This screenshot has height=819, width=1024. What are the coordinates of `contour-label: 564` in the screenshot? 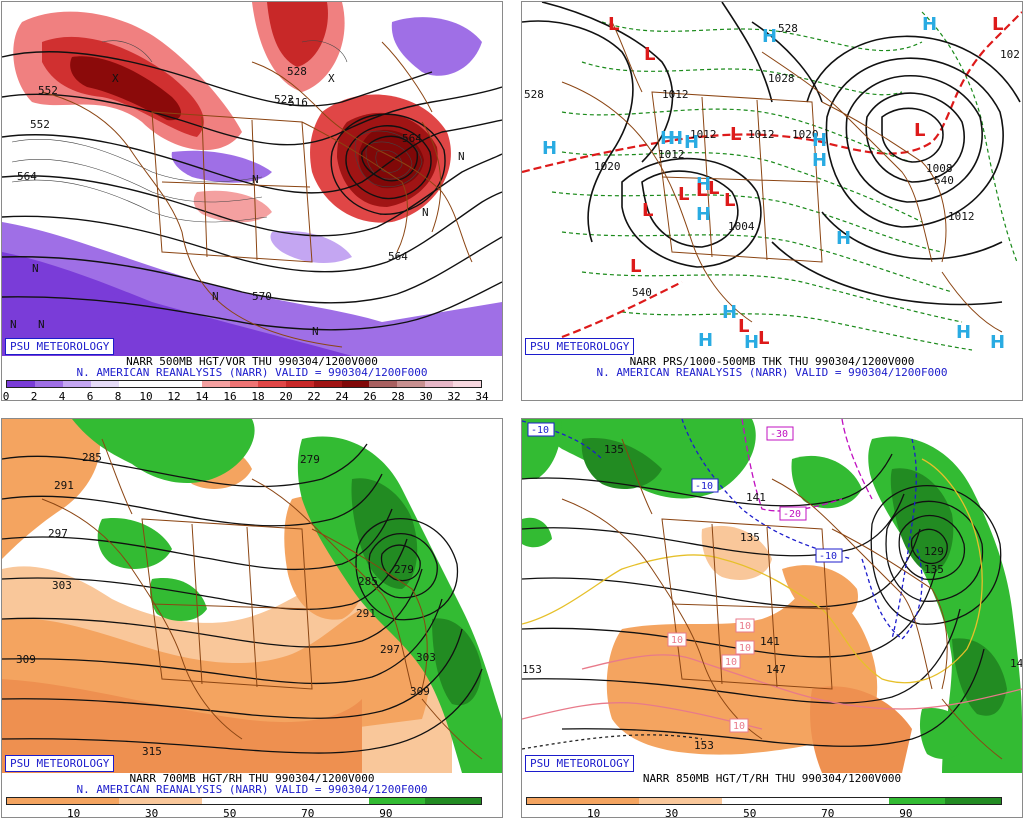 It's located at (27, 176).